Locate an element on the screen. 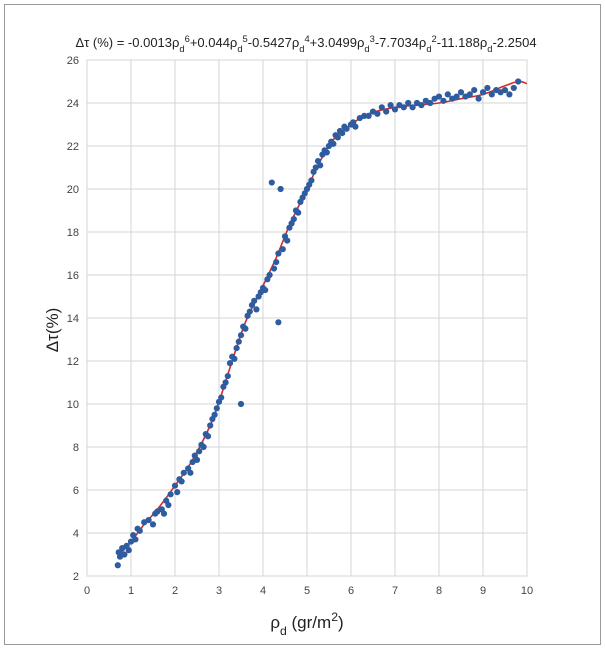  text-part: -7.7034ρ is located at coordinates (401, 42).